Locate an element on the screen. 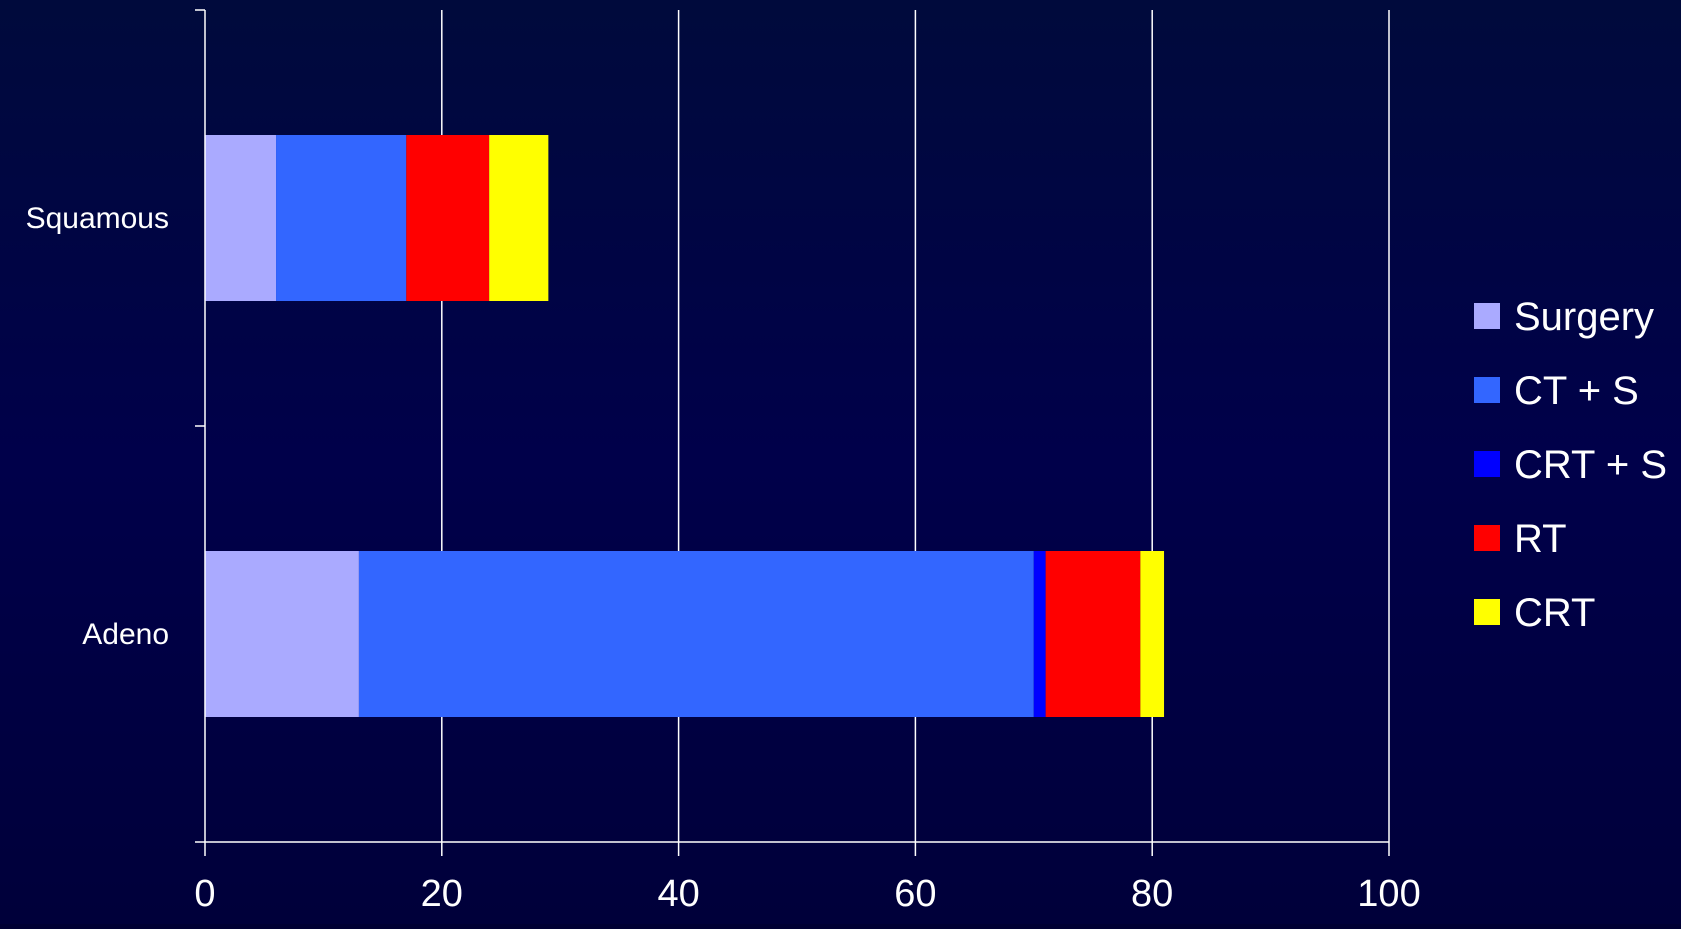 The image size is (1681, 929). category-label-squamous: Squamous is located at coordinates (97, 218).